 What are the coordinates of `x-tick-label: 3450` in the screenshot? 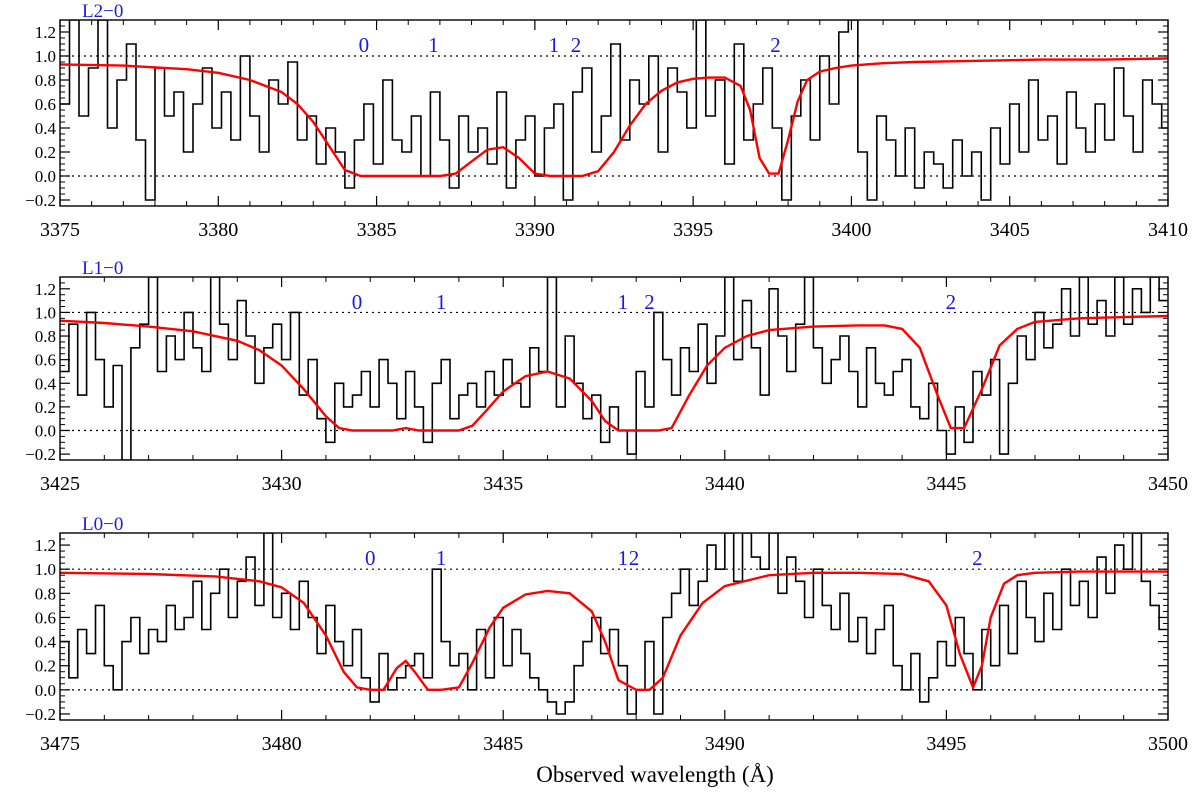 It's located at (1168, 484).